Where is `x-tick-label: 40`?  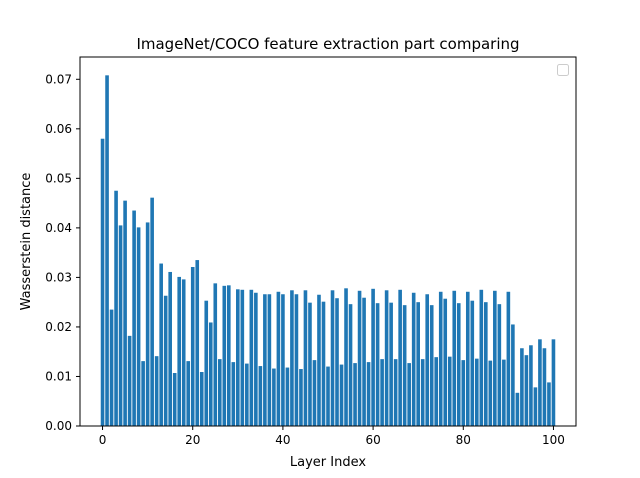 x-tick-label: 40 is located at coordinates (282, 440).